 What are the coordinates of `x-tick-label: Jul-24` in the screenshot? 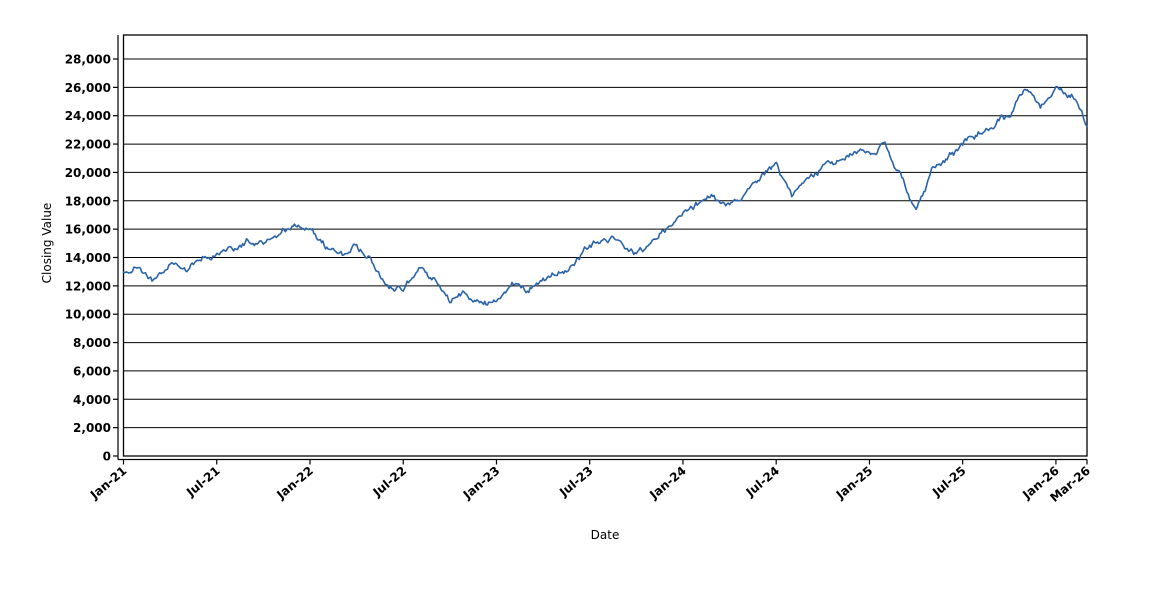 It's located at (762, 482).